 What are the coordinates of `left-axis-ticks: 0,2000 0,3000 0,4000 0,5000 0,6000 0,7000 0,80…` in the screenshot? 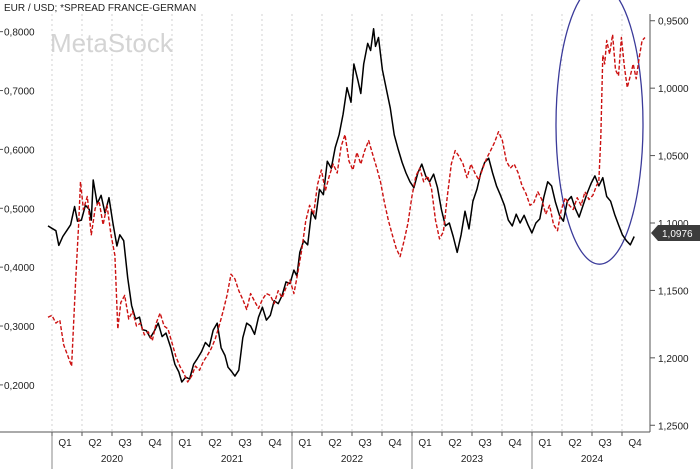 It's located at (17, 210).